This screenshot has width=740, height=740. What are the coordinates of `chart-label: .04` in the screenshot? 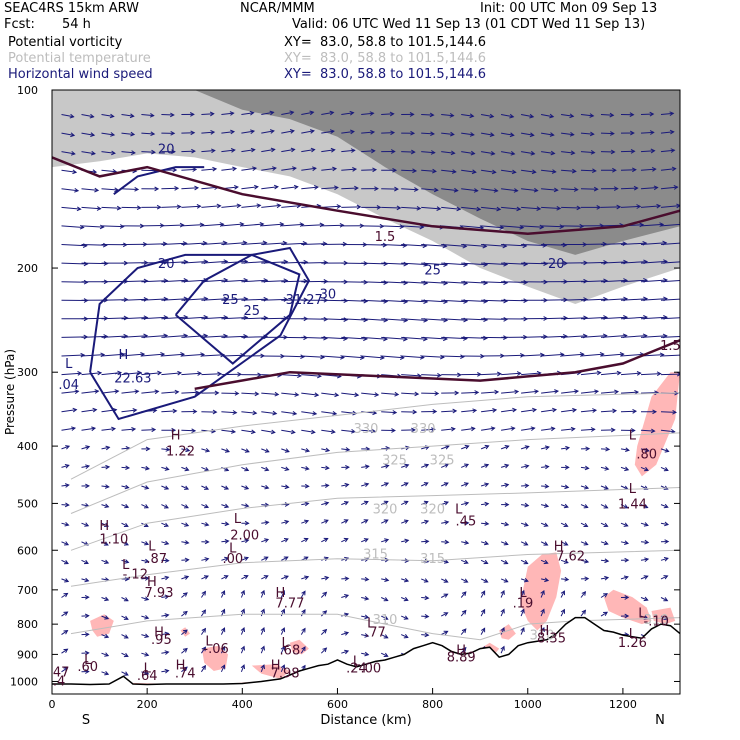 It's located at (68, 385).